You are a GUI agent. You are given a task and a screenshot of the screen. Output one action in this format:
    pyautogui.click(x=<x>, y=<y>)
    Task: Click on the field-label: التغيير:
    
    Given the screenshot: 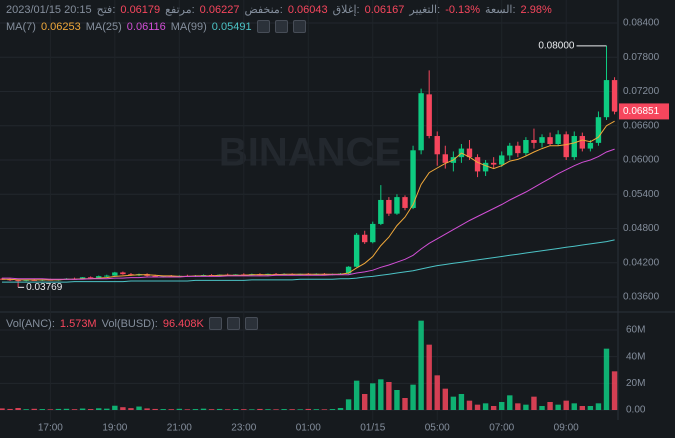 What is the action you would take?
    pyautogui.click(x=425, y=10)
    